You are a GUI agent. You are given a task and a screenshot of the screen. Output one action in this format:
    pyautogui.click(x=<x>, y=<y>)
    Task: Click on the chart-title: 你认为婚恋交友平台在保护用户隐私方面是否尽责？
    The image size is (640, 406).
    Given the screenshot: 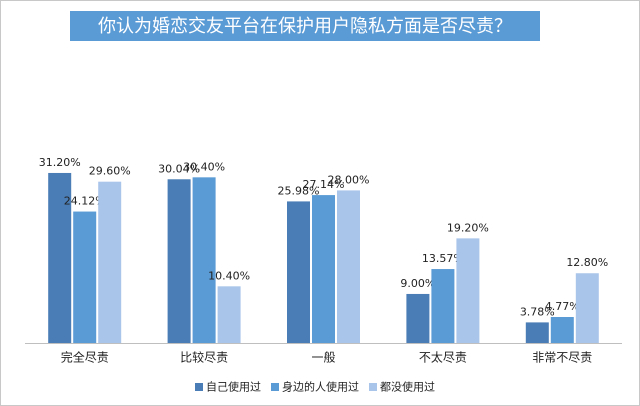 What is the action you would take?
    pyautogui.click(x=305, y=26)
    